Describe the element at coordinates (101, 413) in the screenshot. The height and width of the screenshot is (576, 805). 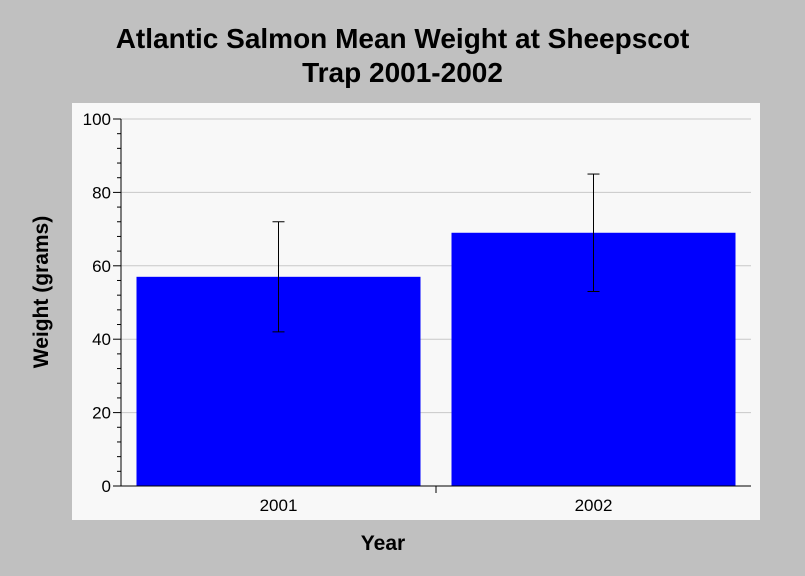
I see `y-tick-label: 20` at that location.